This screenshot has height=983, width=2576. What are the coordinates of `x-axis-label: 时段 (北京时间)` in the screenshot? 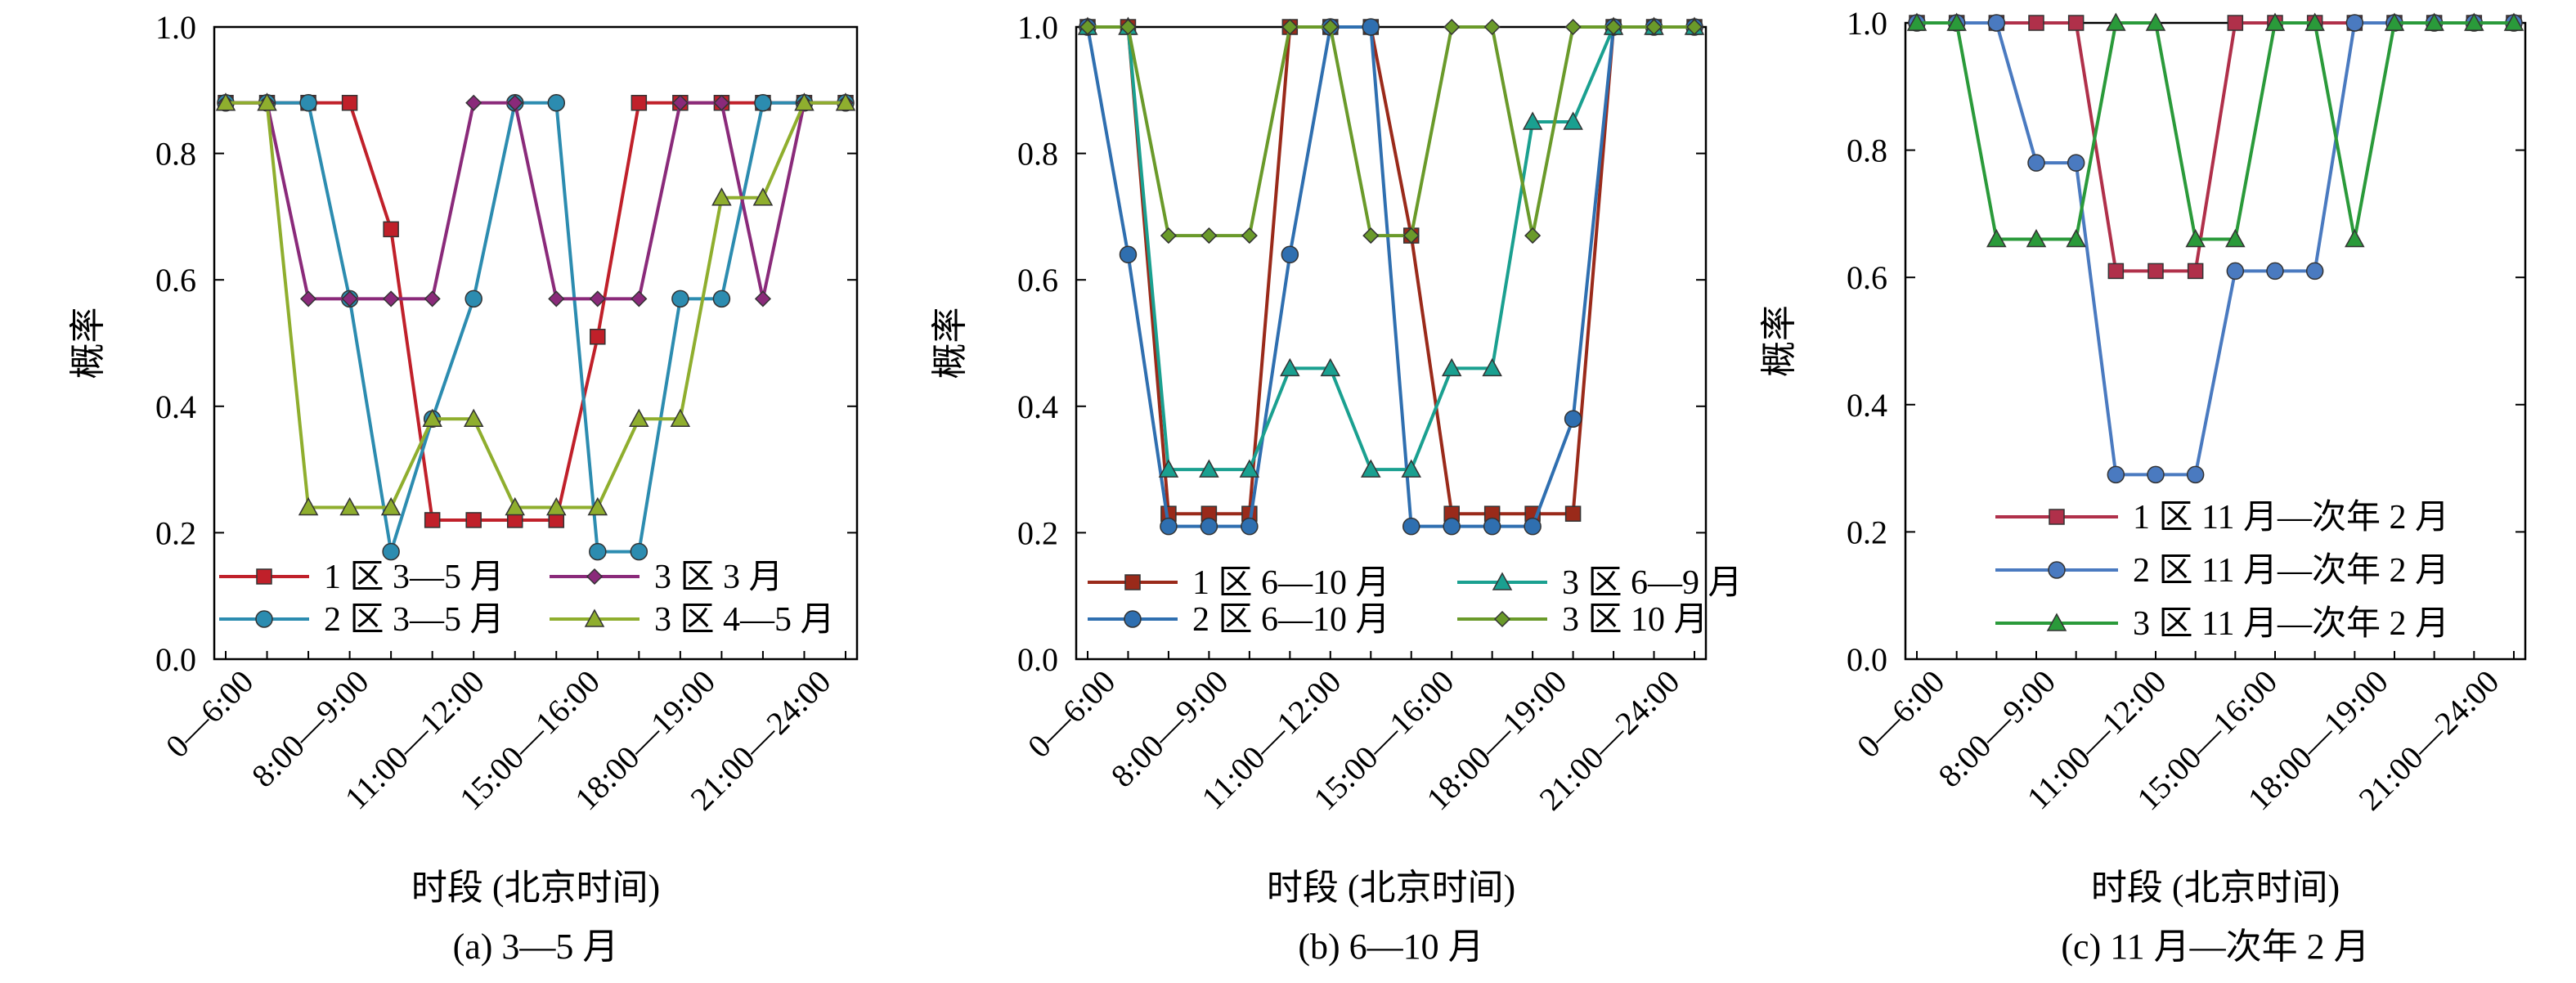 It's located at (535, 888).